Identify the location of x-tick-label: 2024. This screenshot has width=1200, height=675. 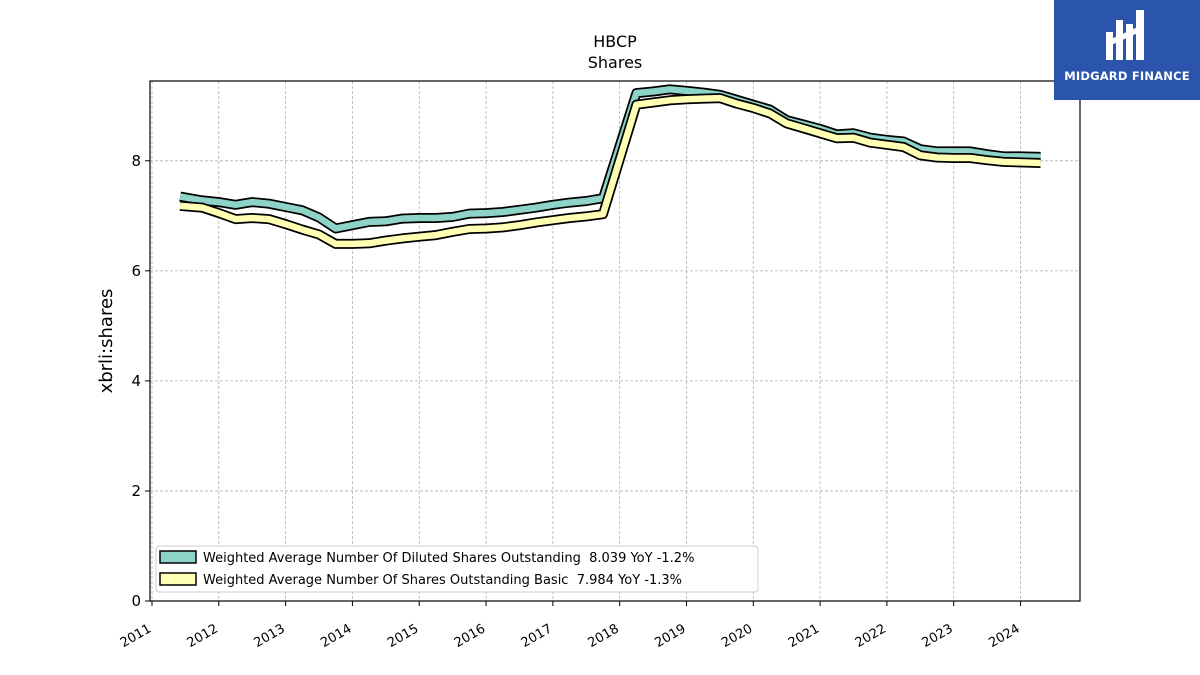
(1004, 636).